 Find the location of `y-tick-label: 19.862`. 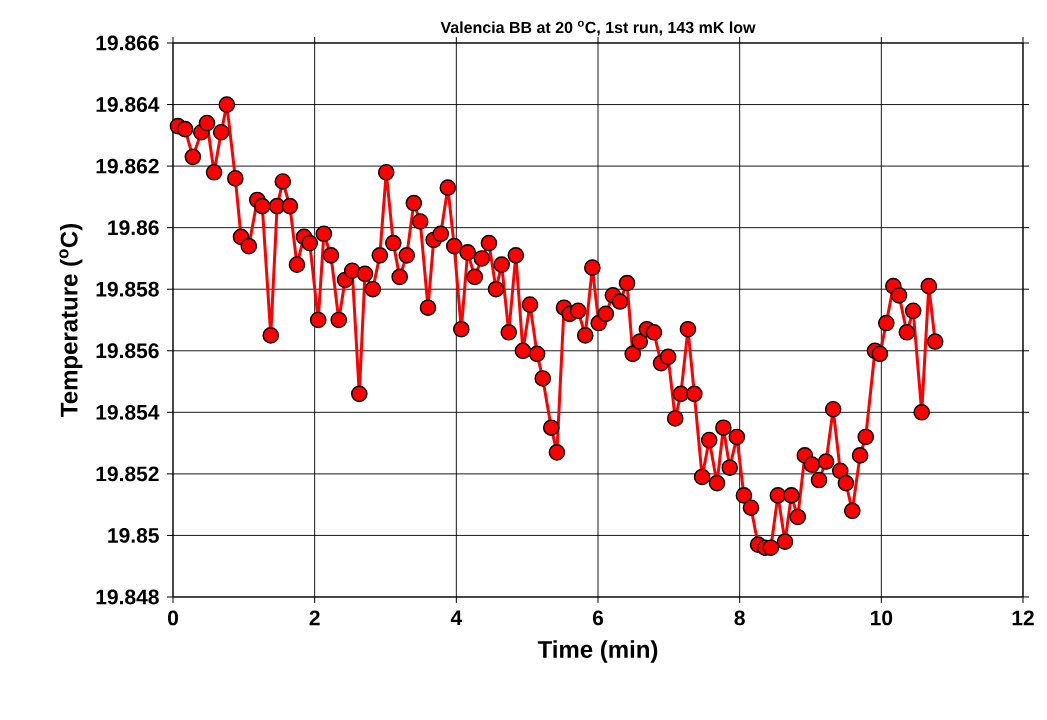

y-tick-label: 19.862 is located at coordinates (127, 166).